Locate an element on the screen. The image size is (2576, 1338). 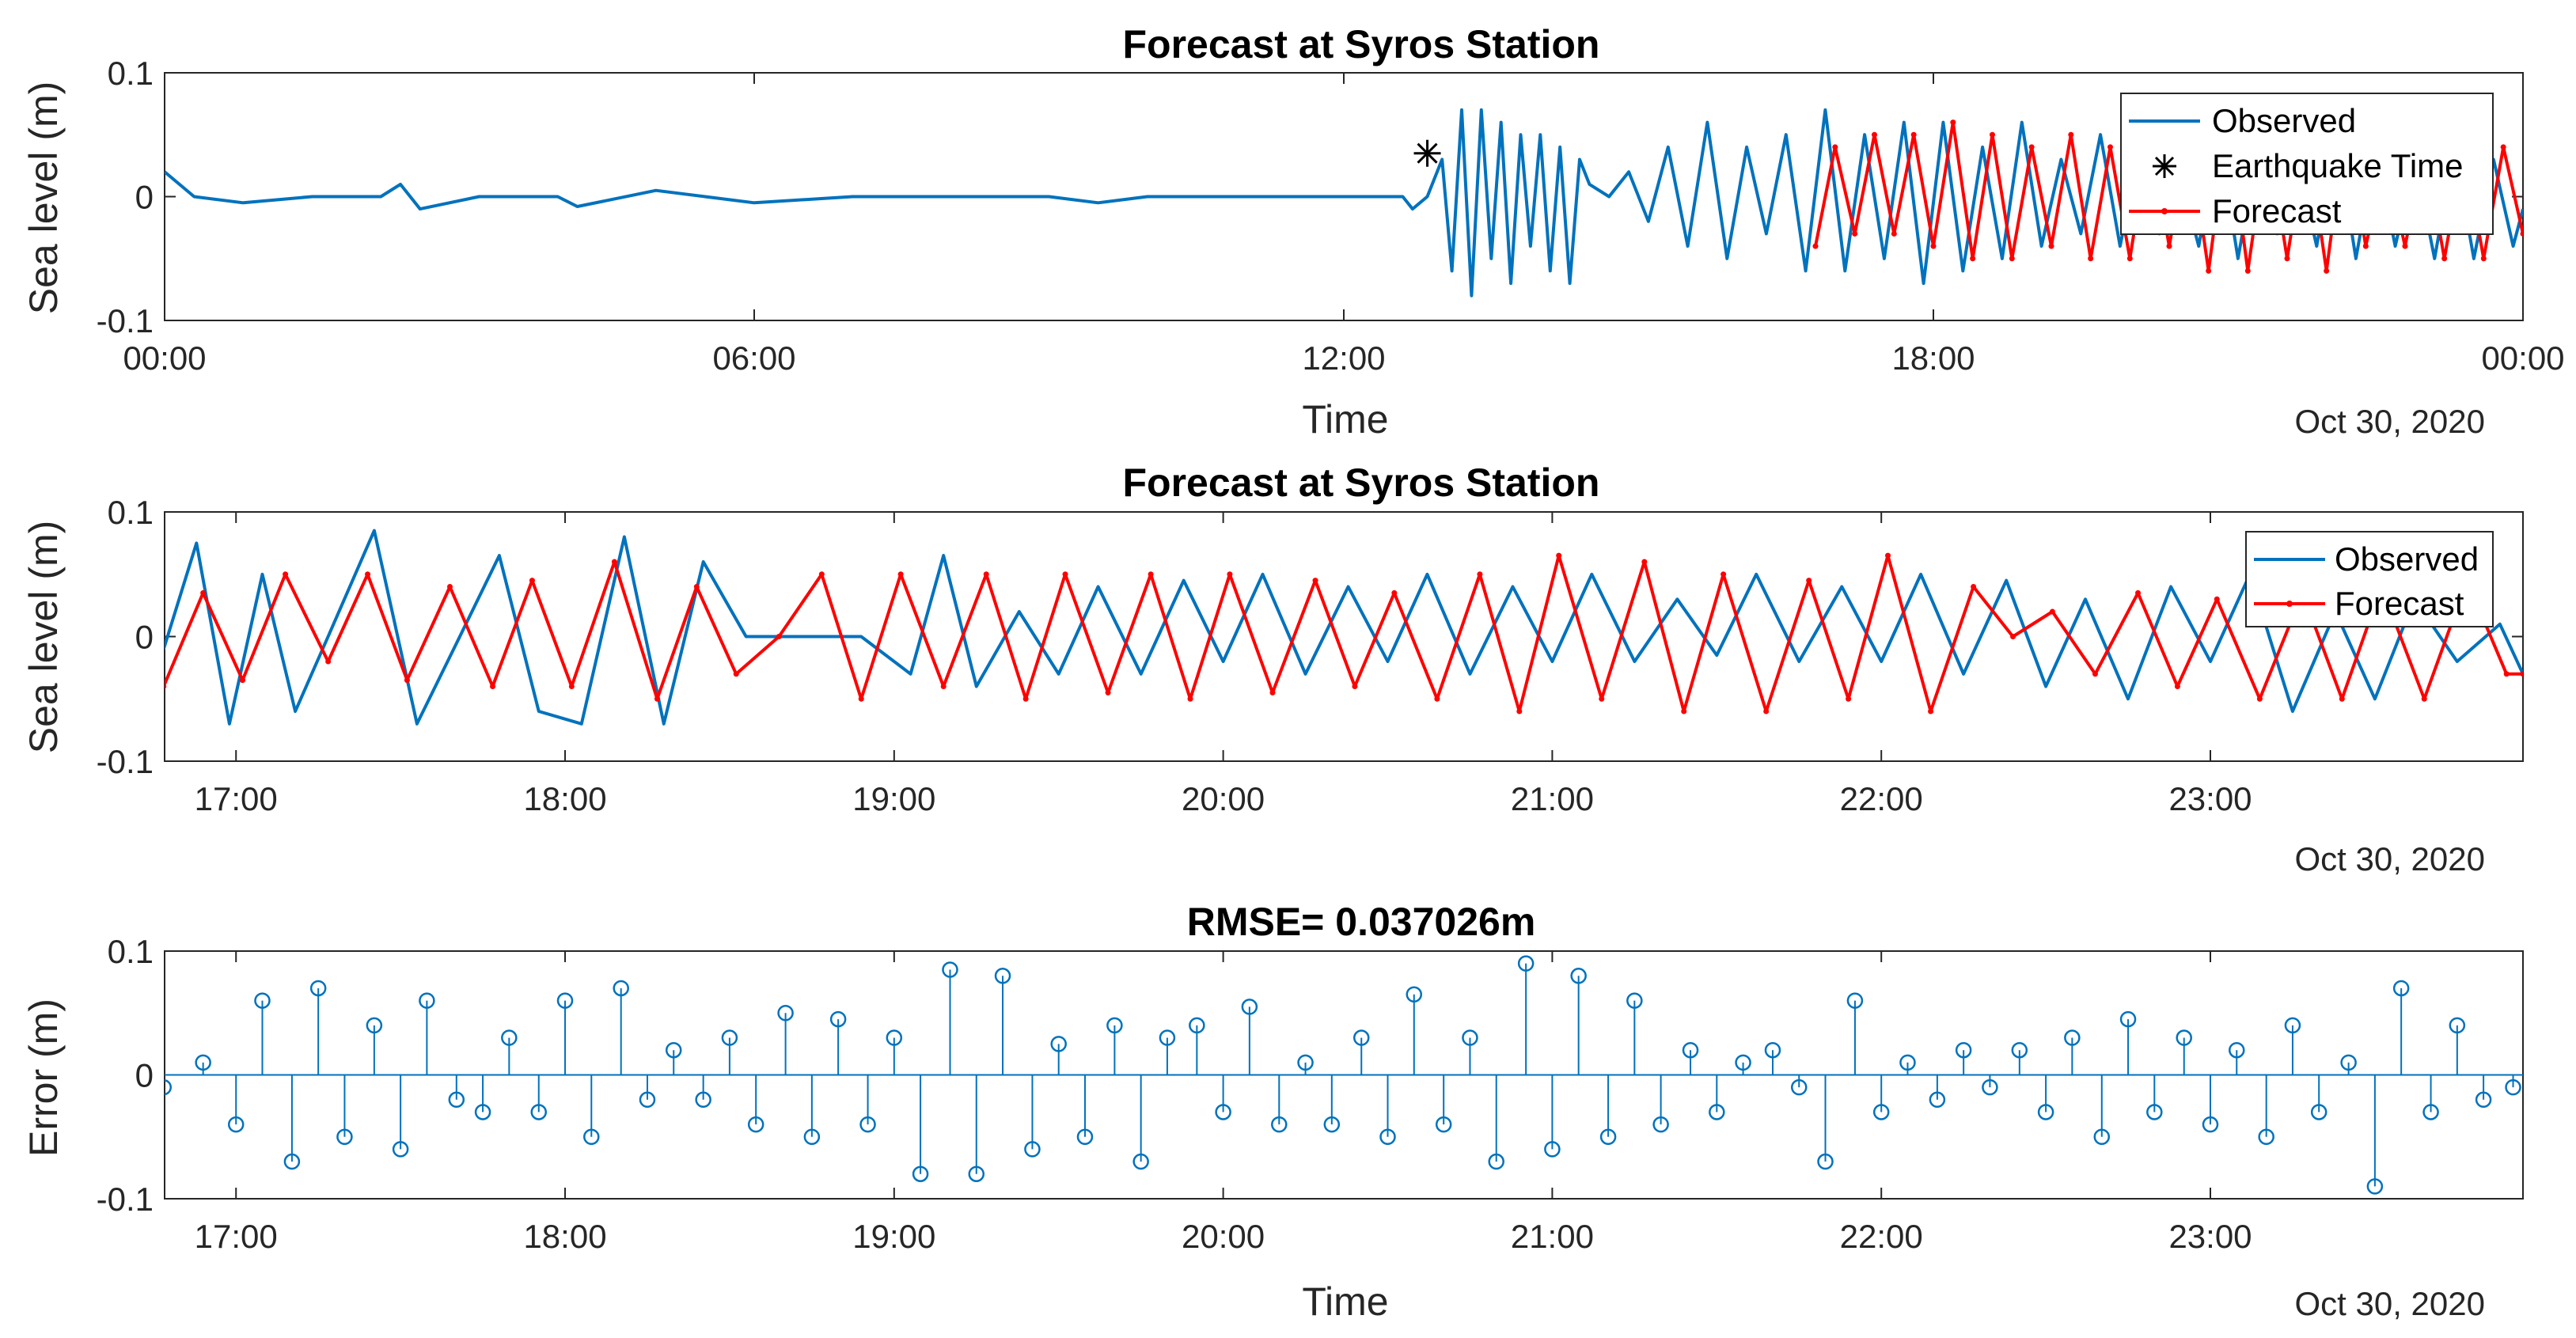
overview-xtick-label: 00:00 is located at coordinates (164, 358).